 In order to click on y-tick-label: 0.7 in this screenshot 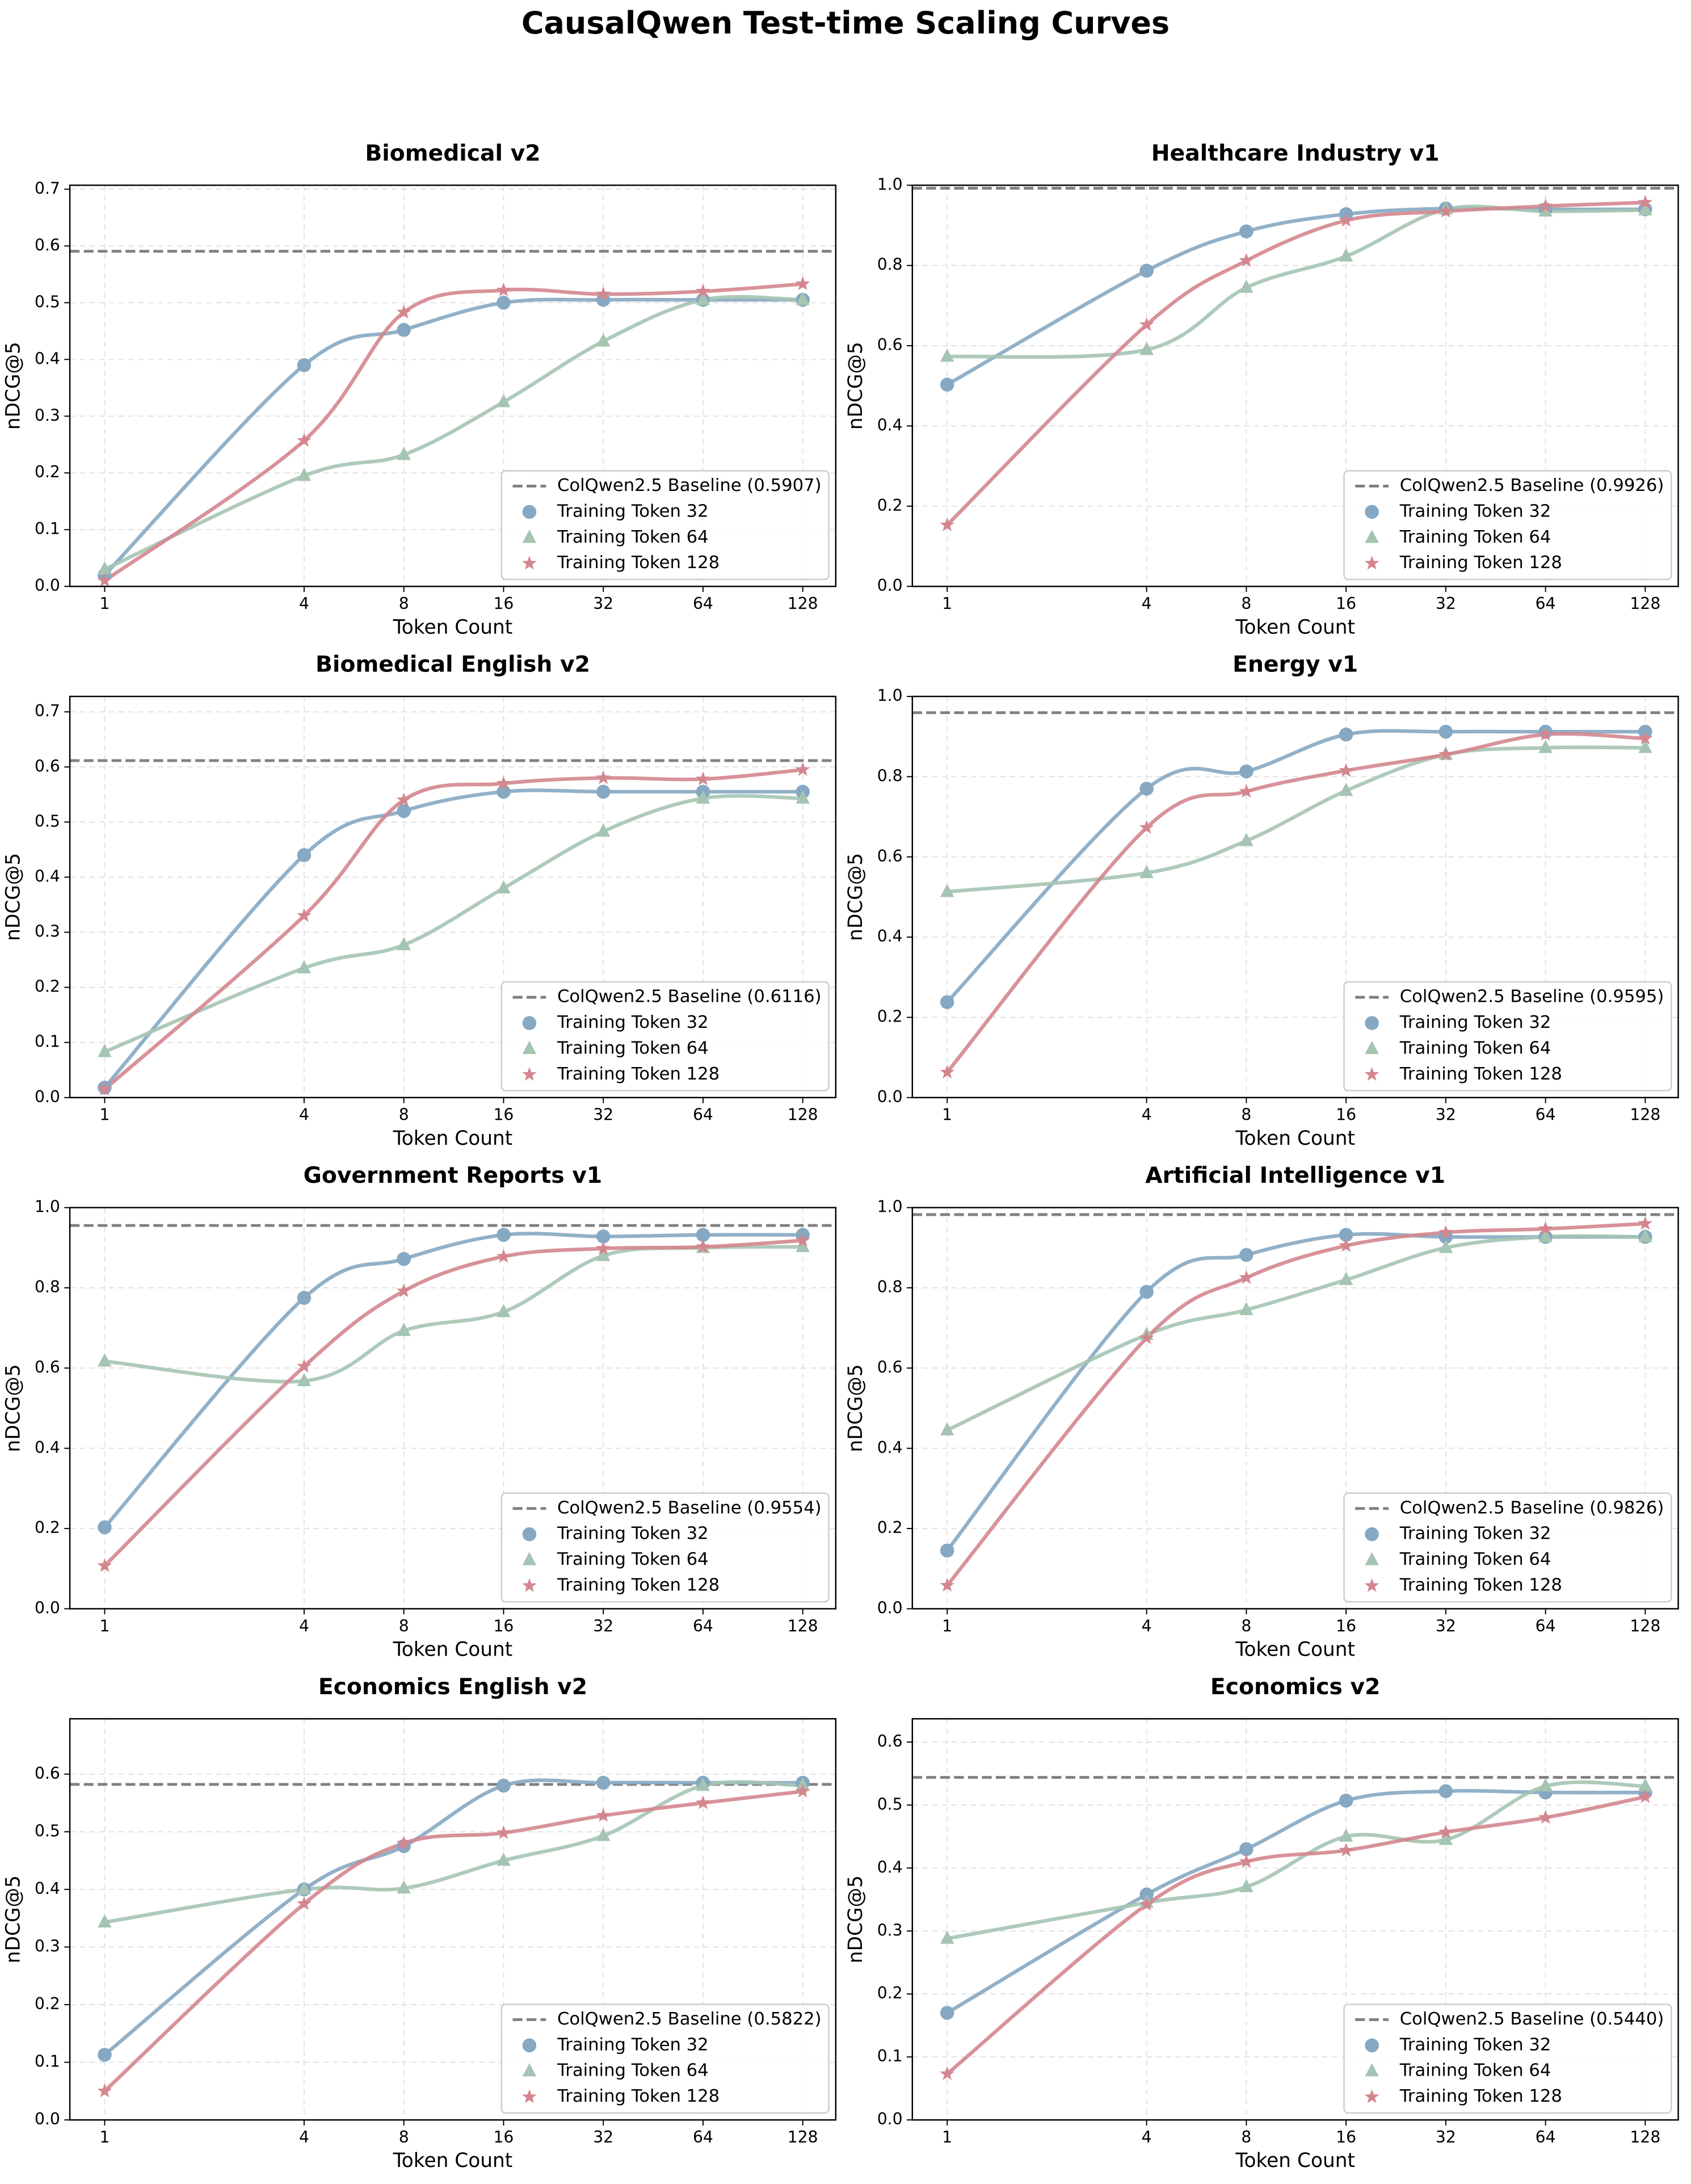, I will do `click(47, 188)`.